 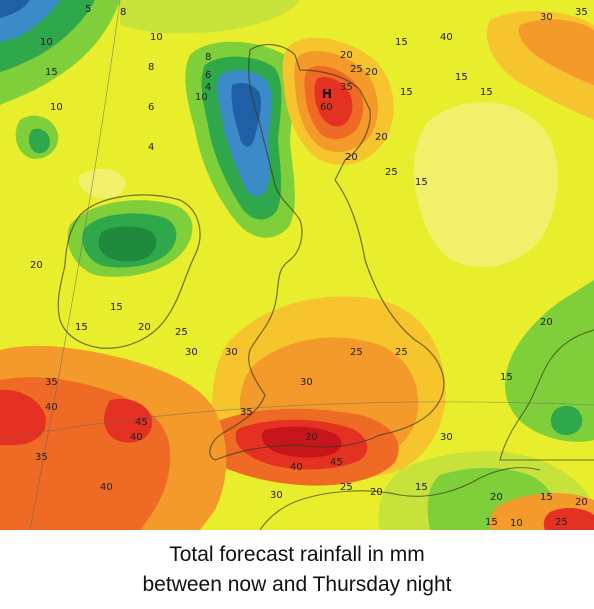 What do you see at coordinates (301, 442) in the screenshot?
I see `south-coast-red-core` at bounding box center [301, 442].